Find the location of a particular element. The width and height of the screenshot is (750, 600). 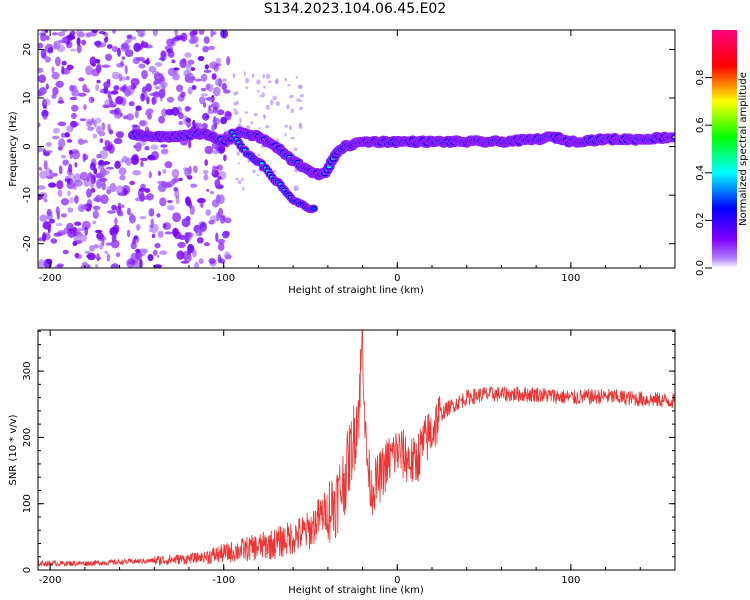

spectrogram-ylabel: Frequency (Hz) is located at coordinates (13, 149).